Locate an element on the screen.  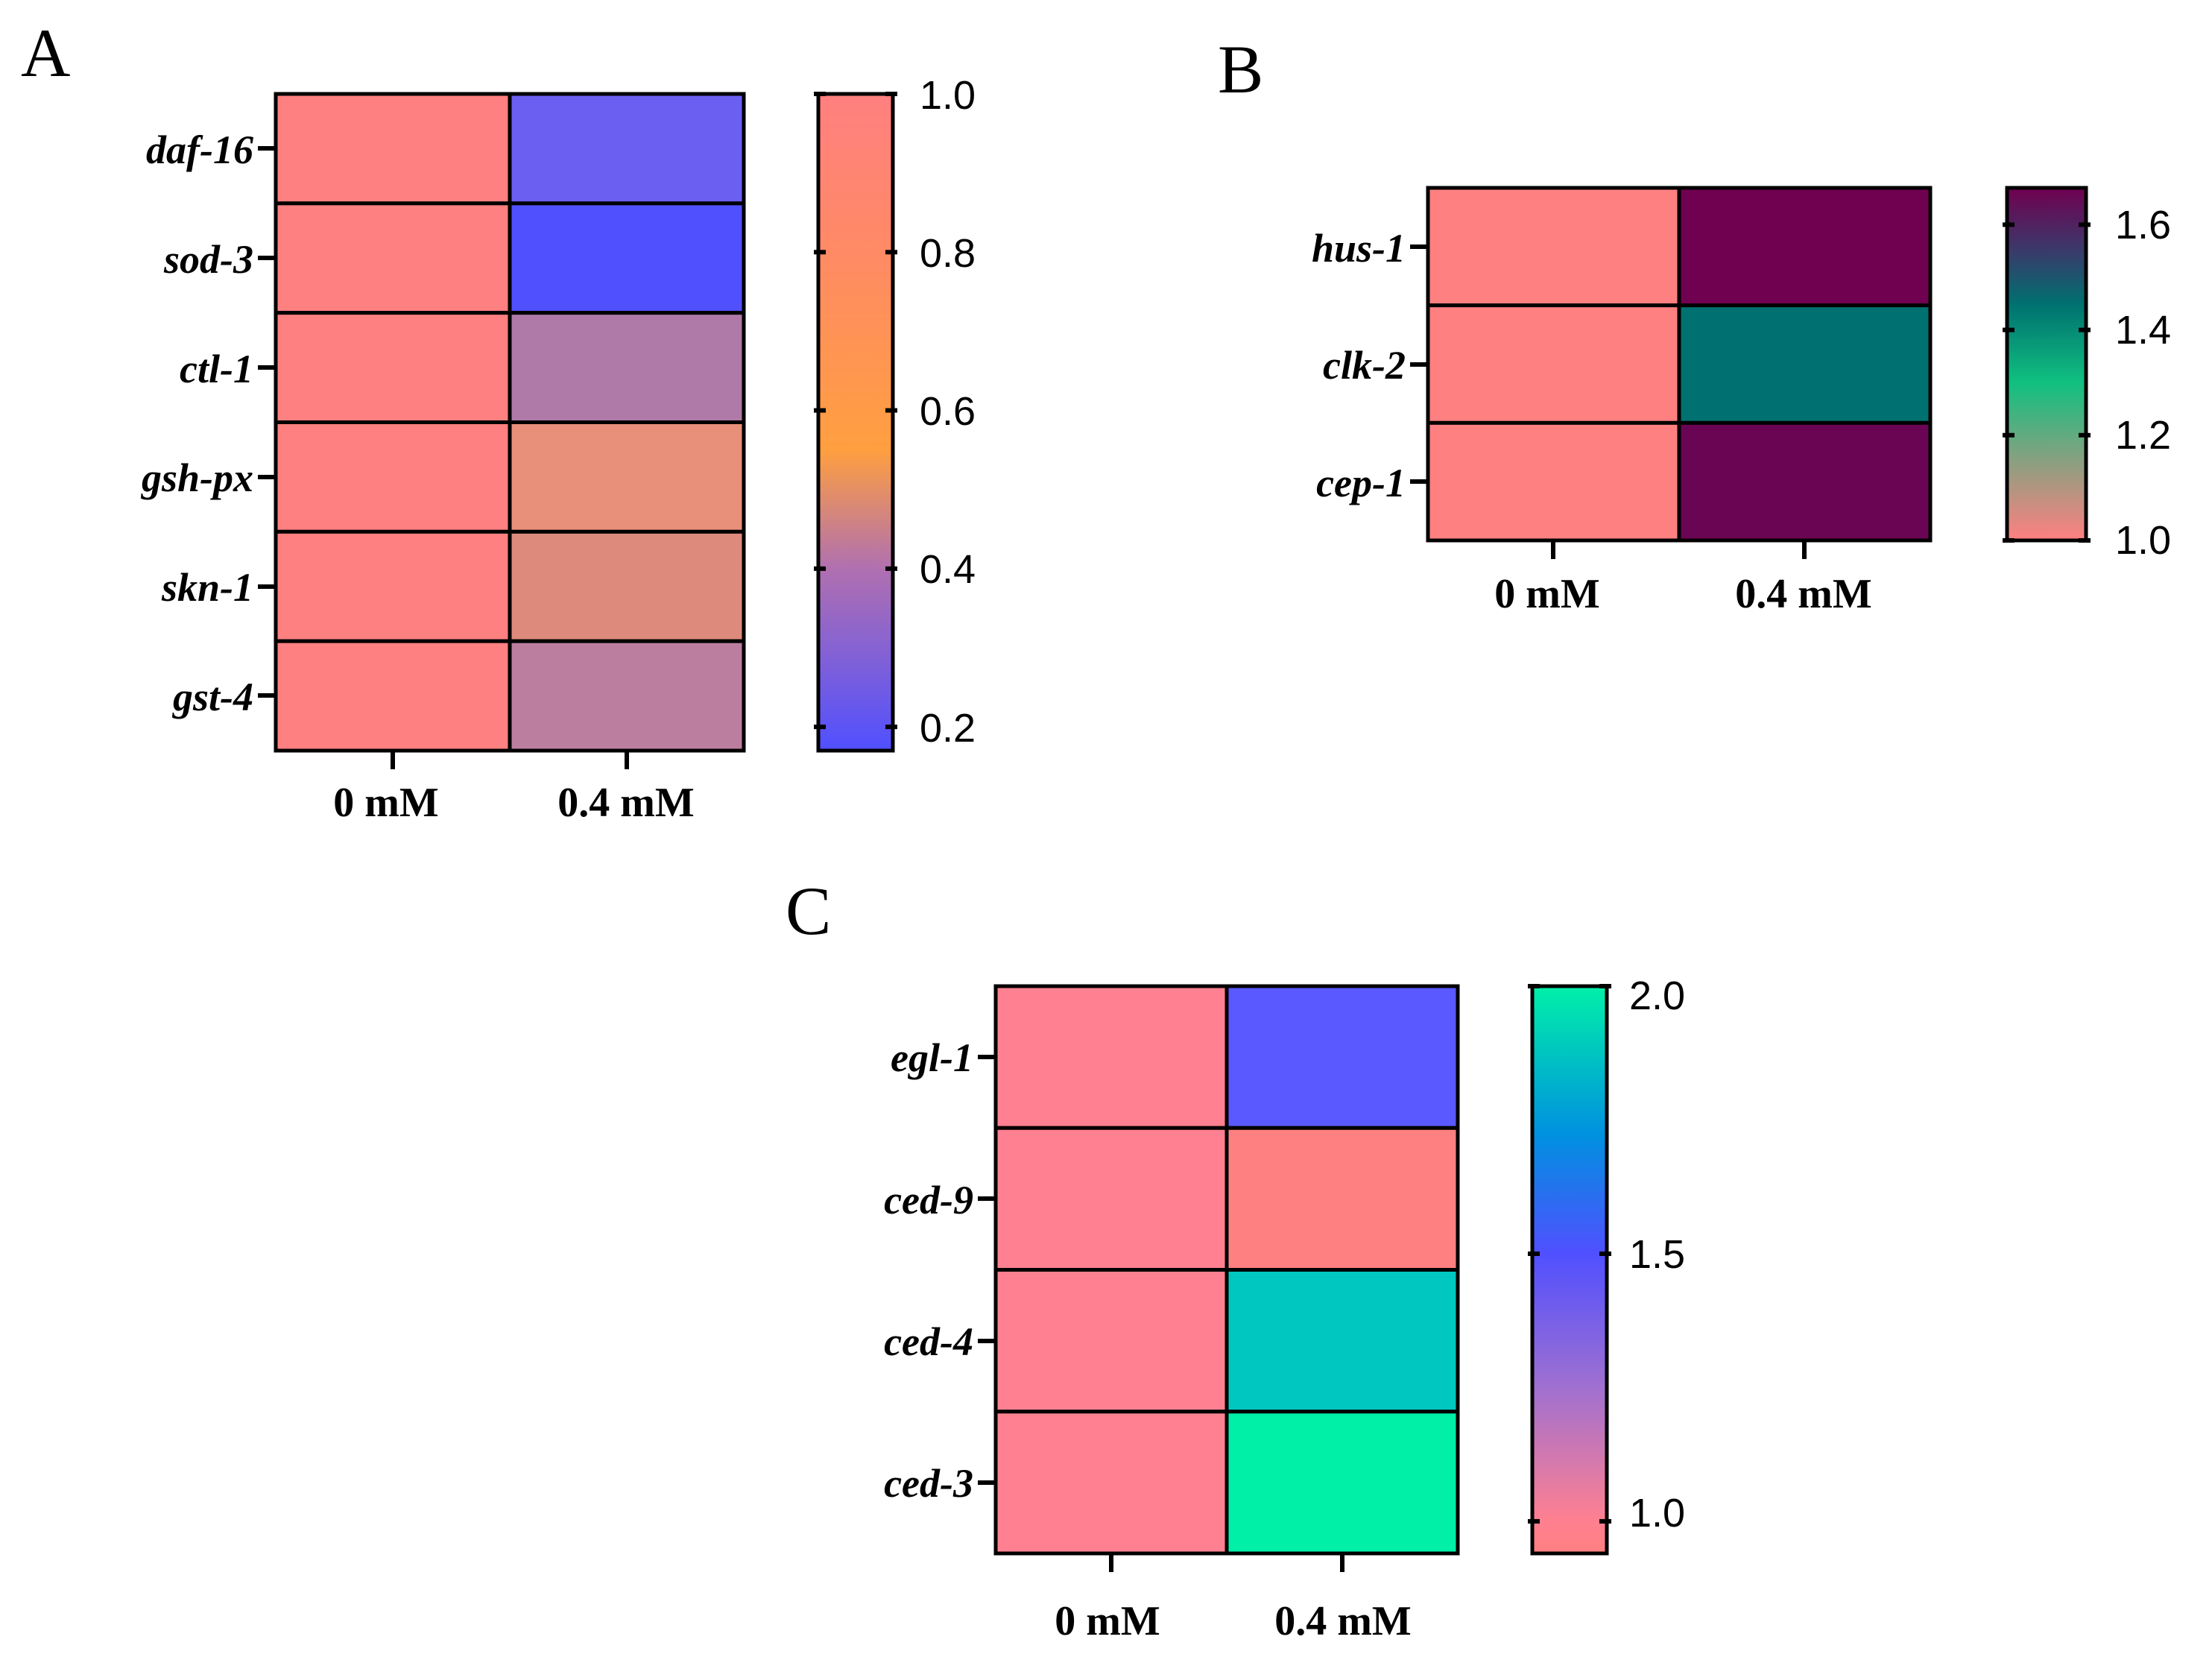
panel-c-heatmap is located at coordinates (1226, 1270).